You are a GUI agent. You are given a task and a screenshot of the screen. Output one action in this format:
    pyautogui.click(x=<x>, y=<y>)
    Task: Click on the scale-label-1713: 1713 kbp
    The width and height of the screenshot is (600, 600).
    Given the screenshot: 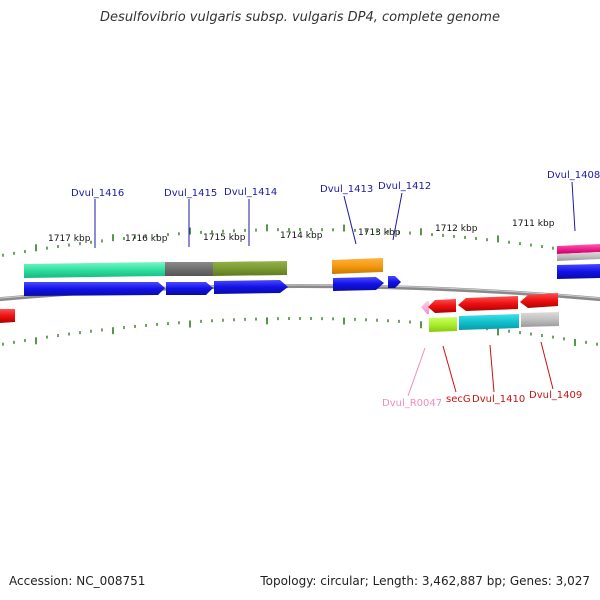 What is the action you would take?
    pyautogui.click(x=379, y=233)
    